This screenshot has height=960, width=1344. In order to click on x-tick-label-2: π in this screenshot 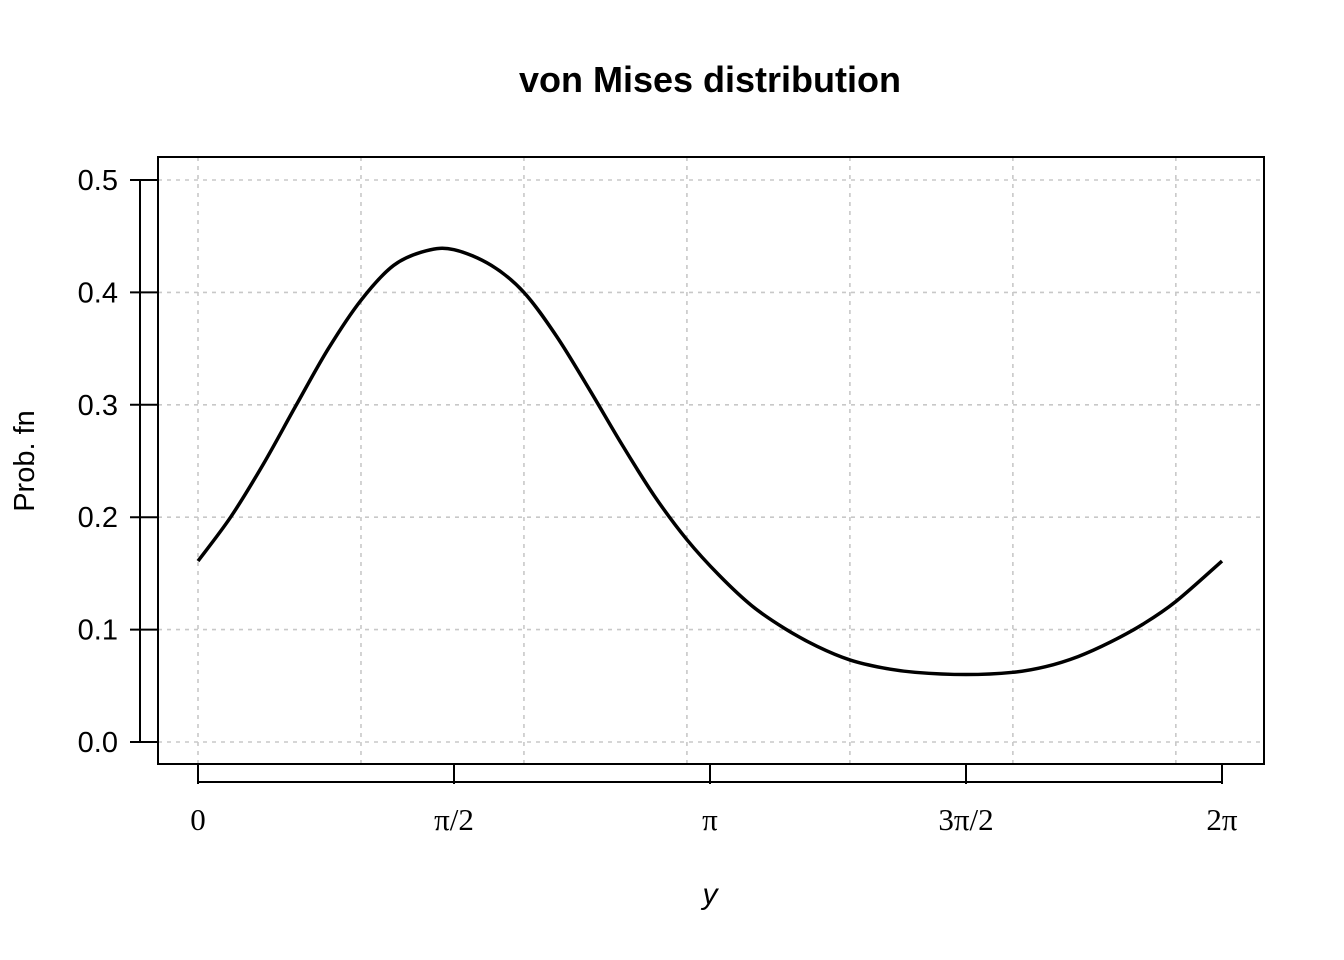, I will do `click(710, 819)`.